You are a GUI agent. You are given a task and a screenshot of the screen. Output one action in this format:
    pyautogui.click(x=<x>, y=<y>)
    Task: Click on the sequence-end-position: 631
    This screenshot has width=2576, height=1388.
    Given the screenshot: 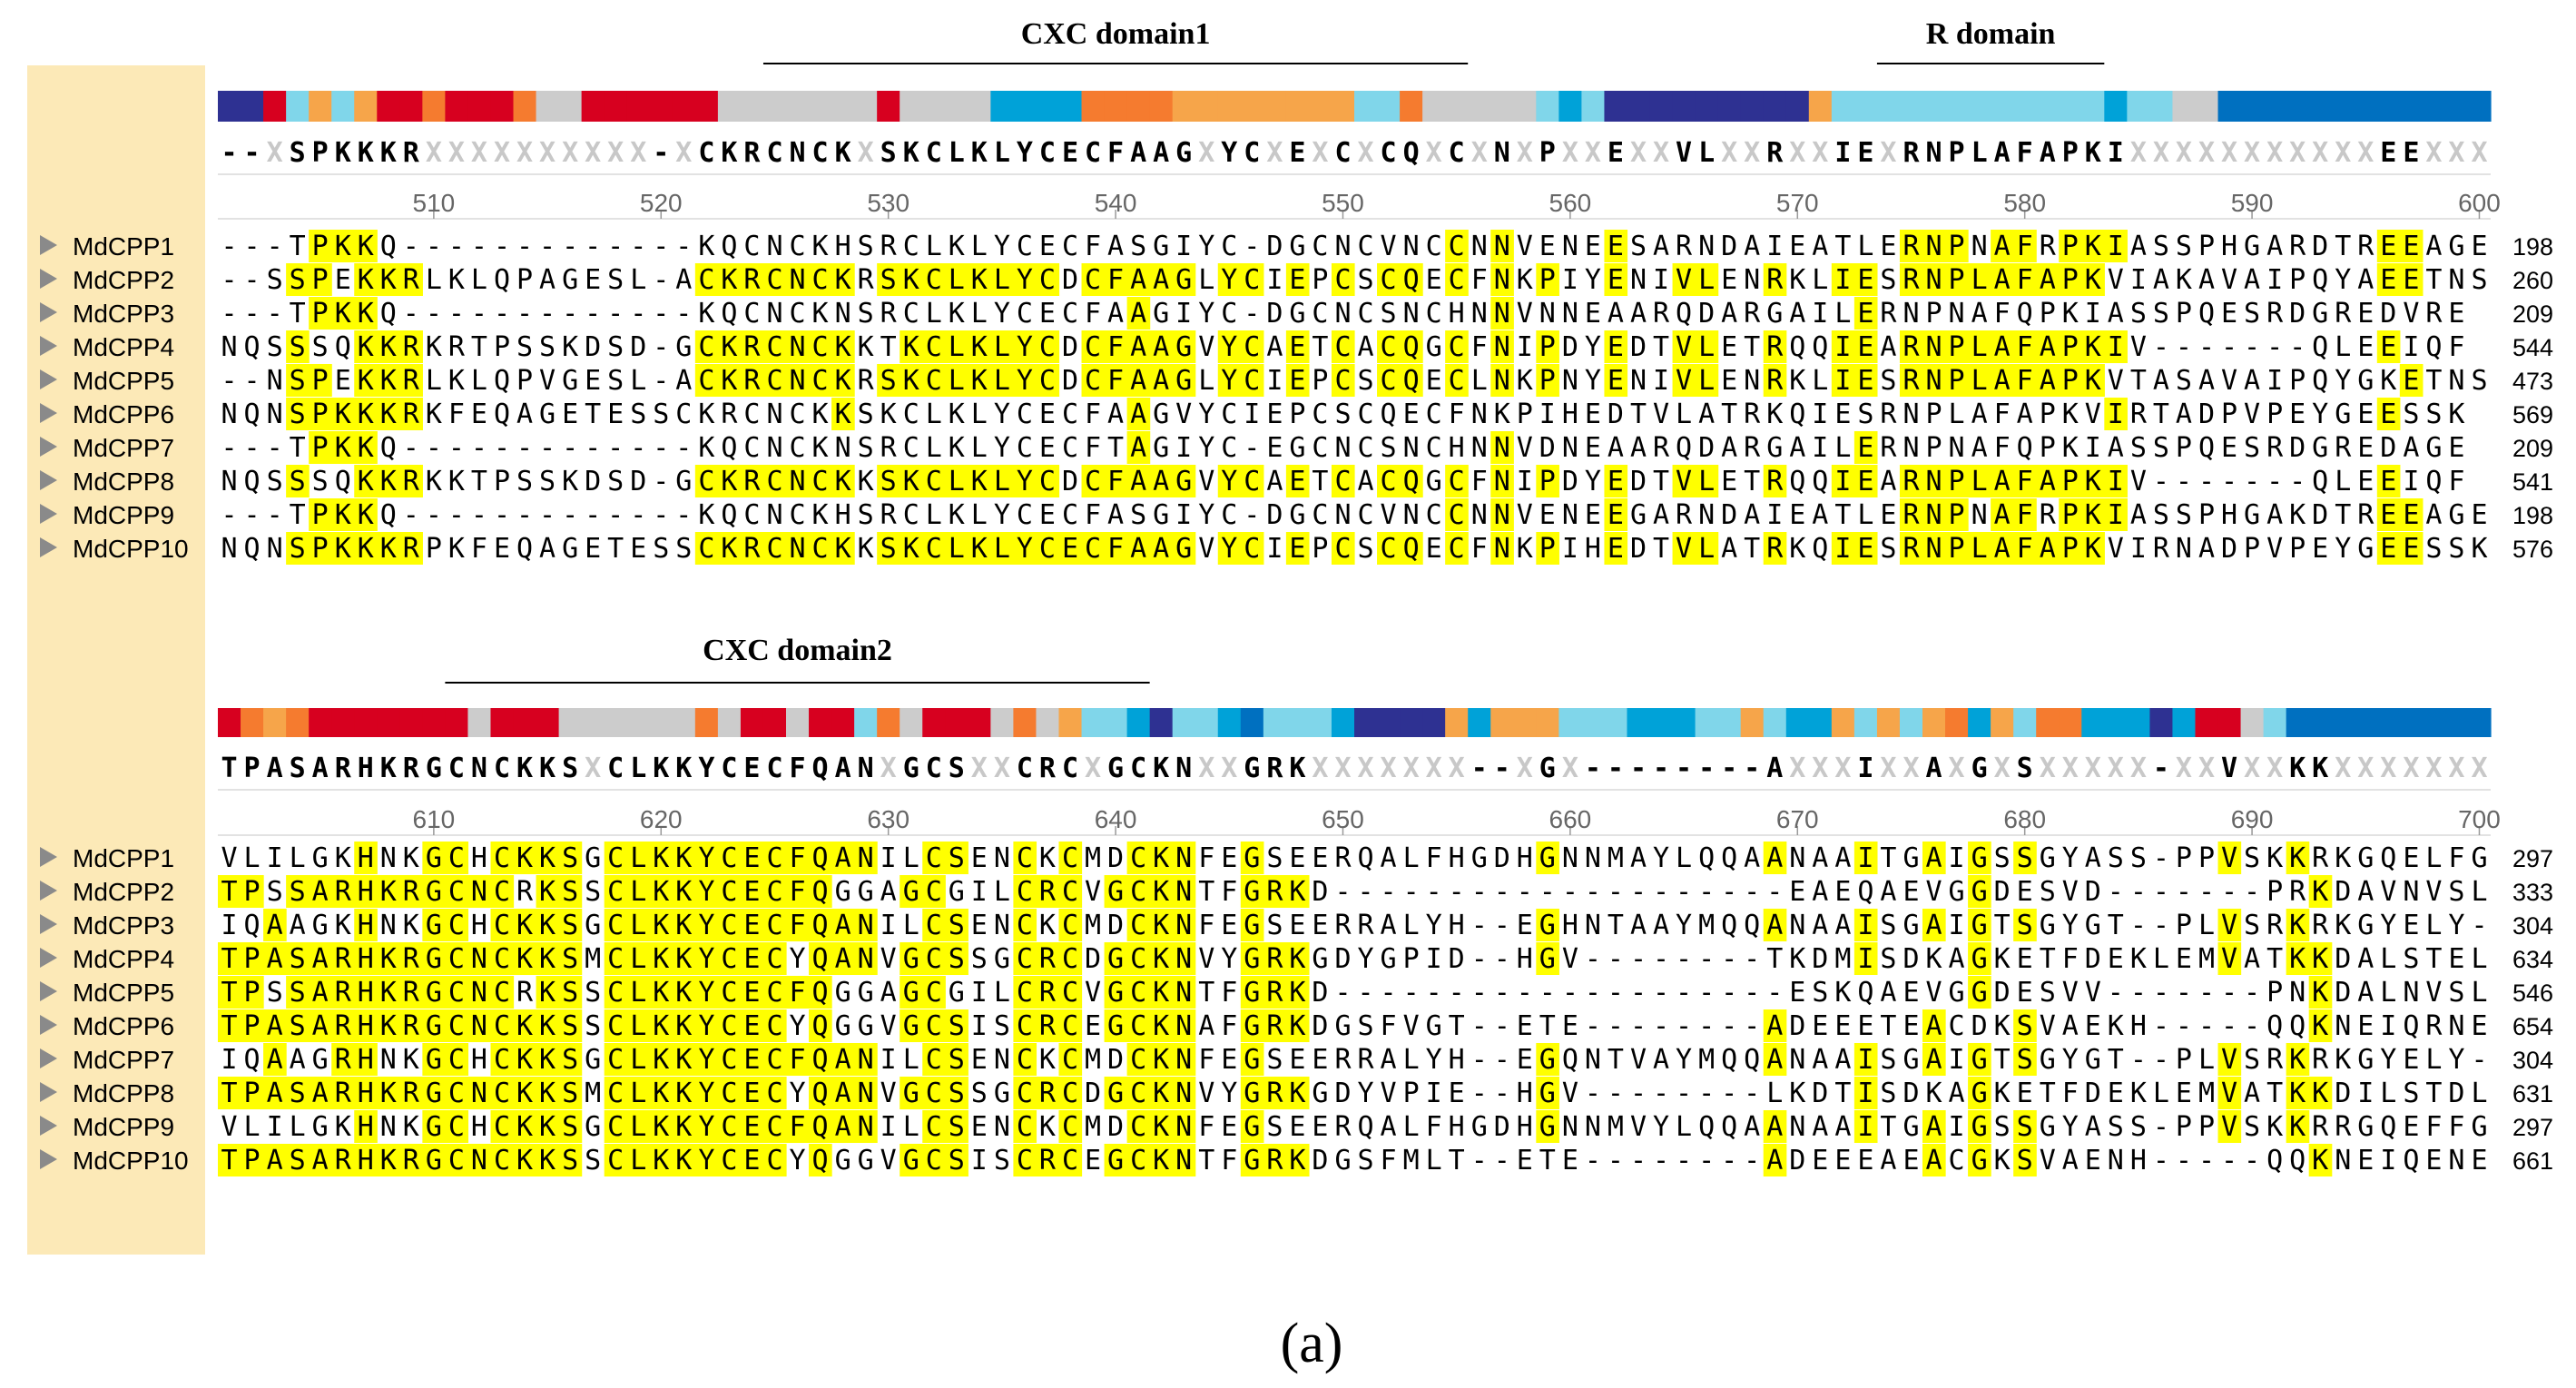 What is the action you would take?
    pyautogui.click(x=2532, y=1093)
    